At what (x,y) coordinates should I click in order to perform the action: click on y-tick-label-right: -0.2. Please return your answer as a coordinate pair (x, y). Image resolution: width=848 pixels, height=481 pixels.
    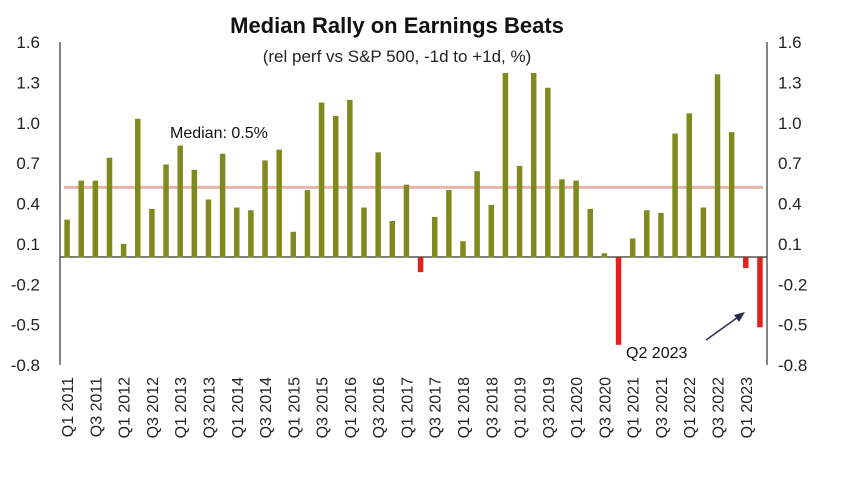
    Looking at the image, I should click on (792, 284).